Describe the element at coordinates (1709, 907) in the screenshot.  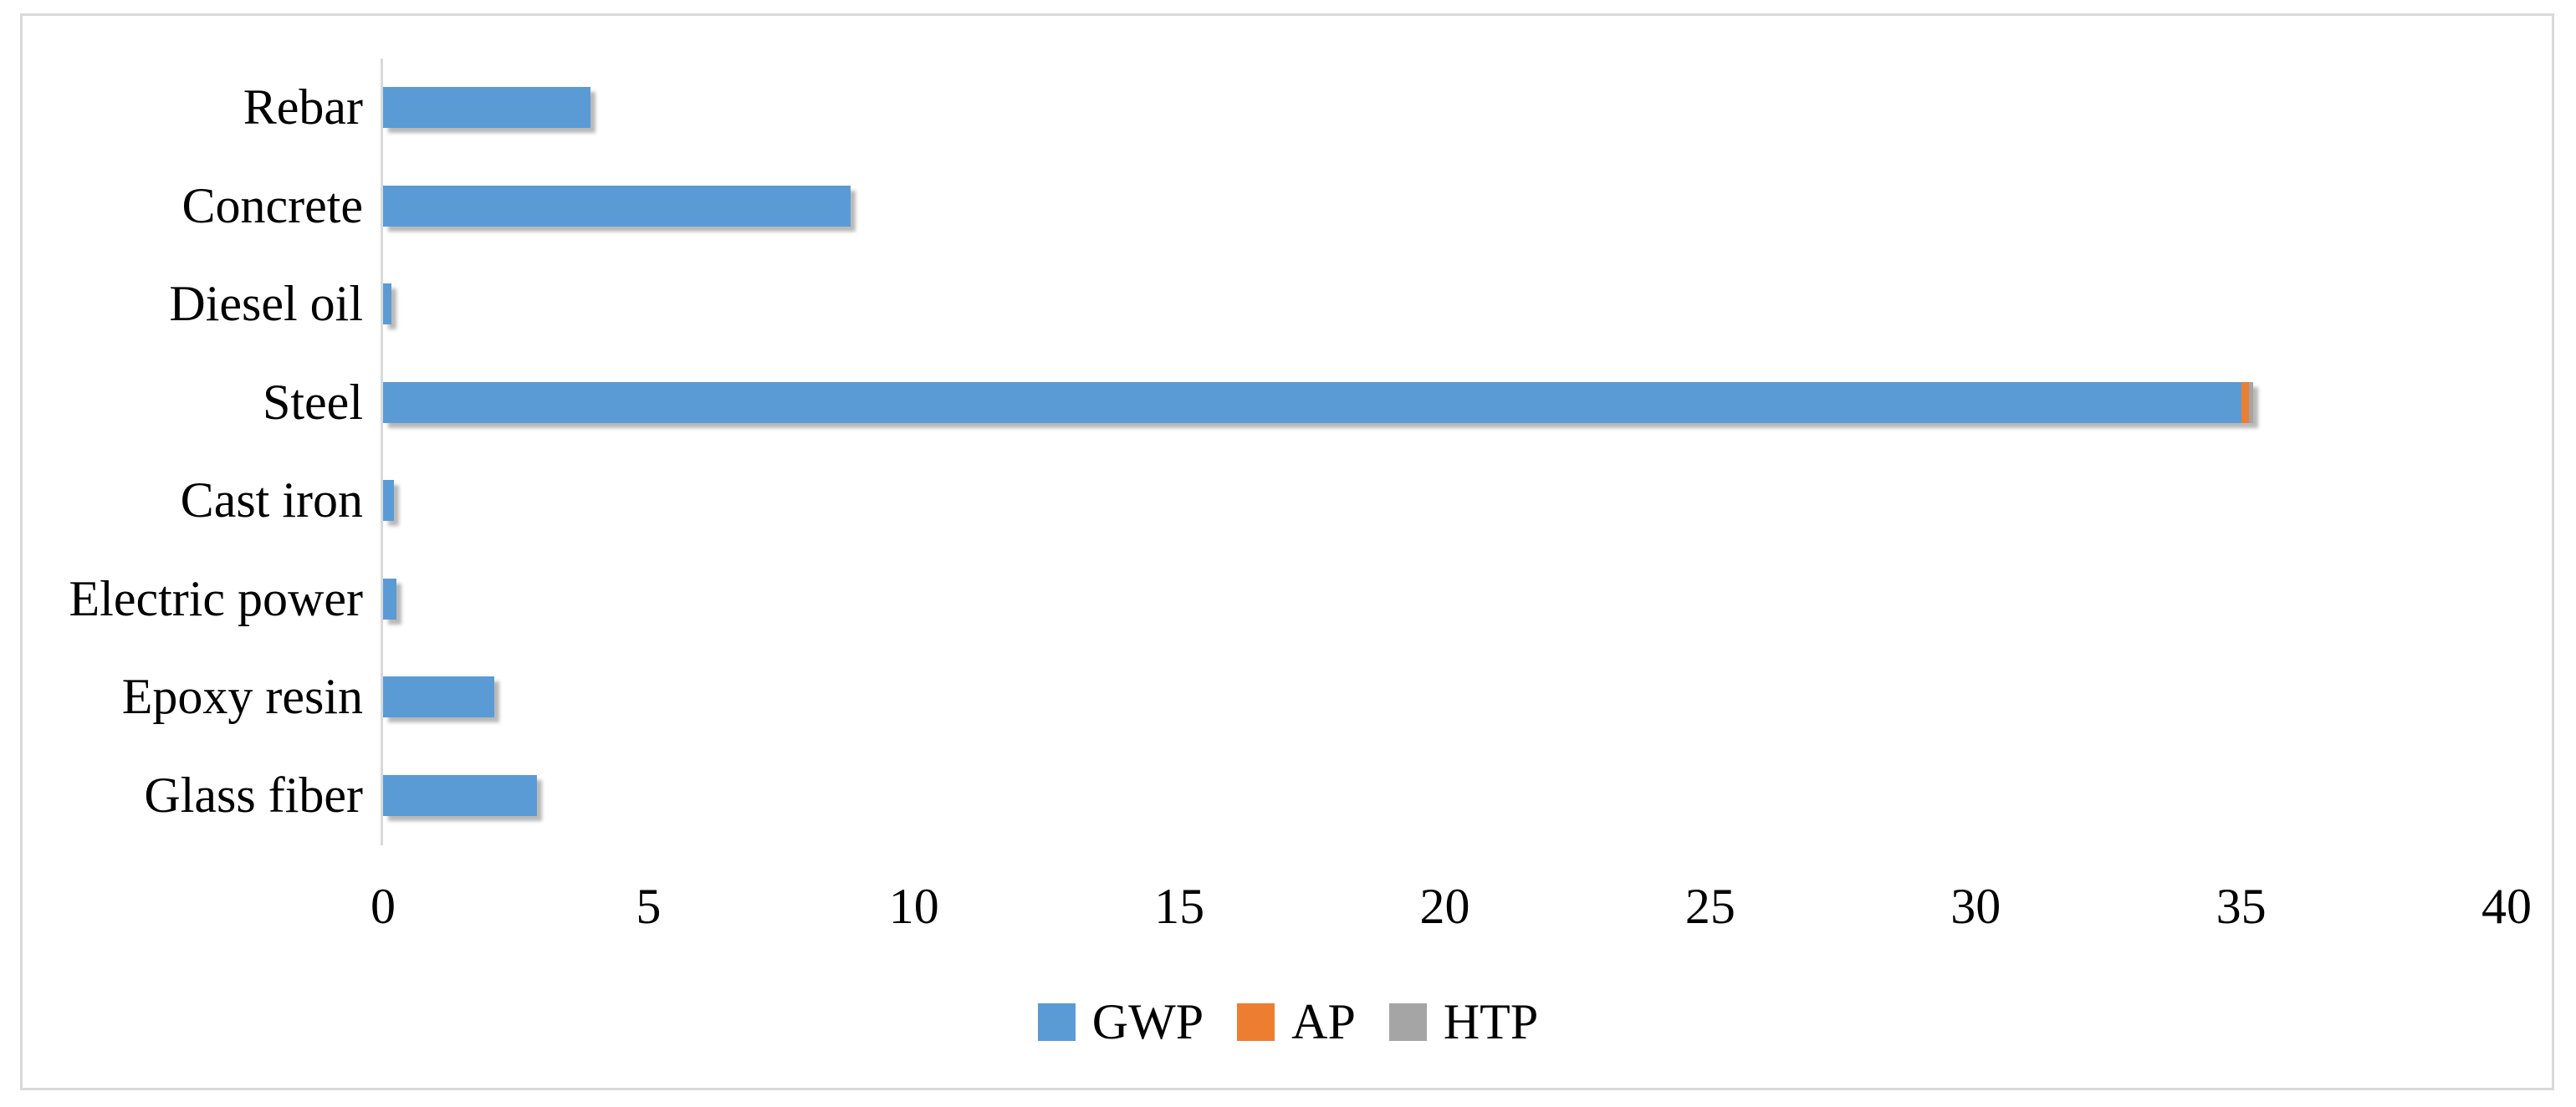
I see `x-tick-label-25: 25` at that location.